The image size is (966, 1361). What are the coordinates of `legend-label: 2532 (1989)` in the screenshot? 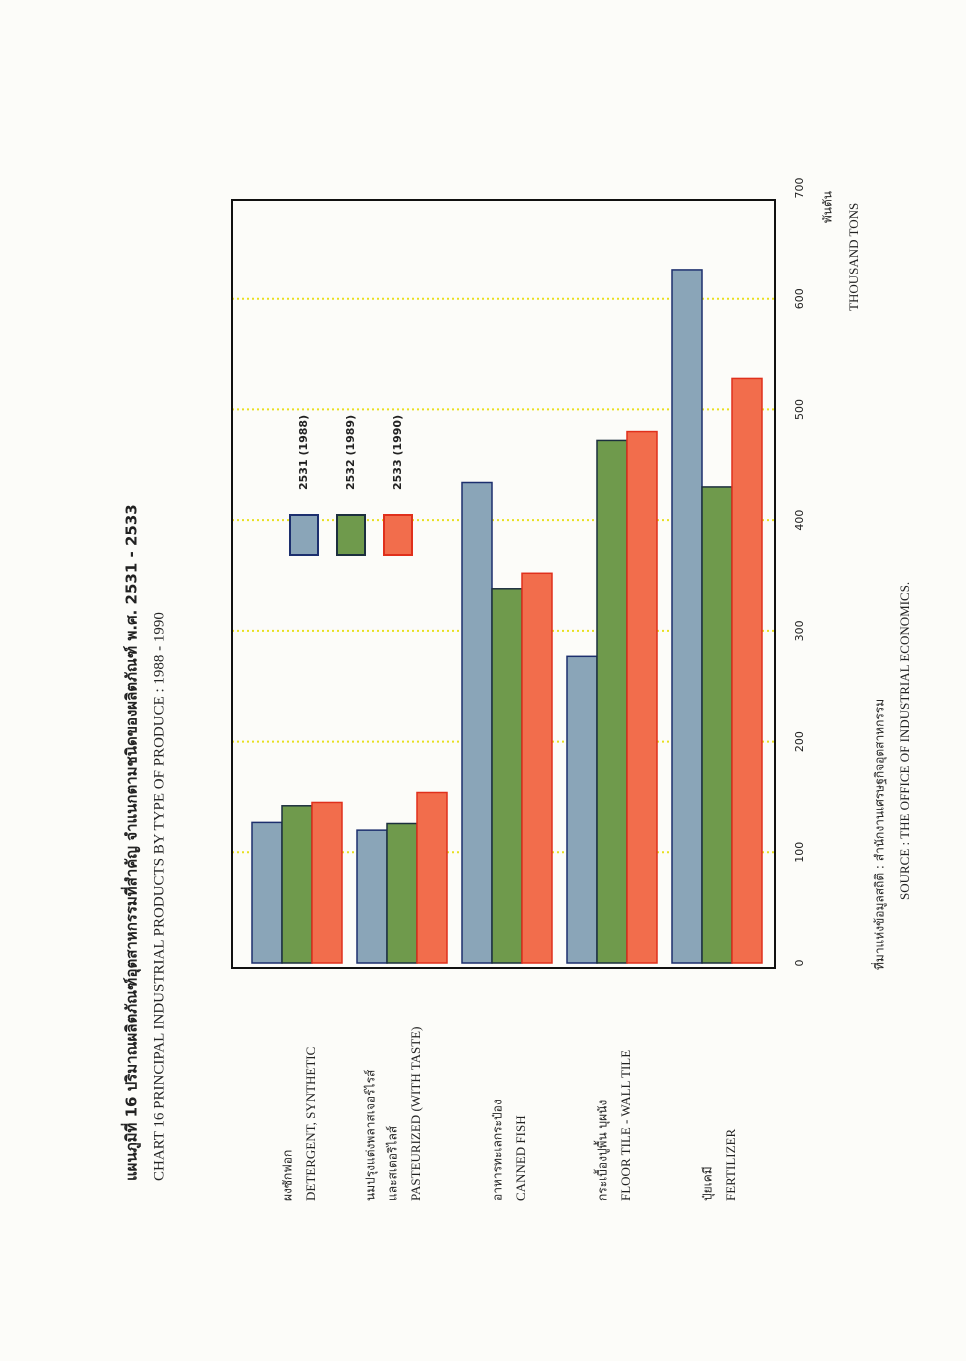 It's located at (350, 452).